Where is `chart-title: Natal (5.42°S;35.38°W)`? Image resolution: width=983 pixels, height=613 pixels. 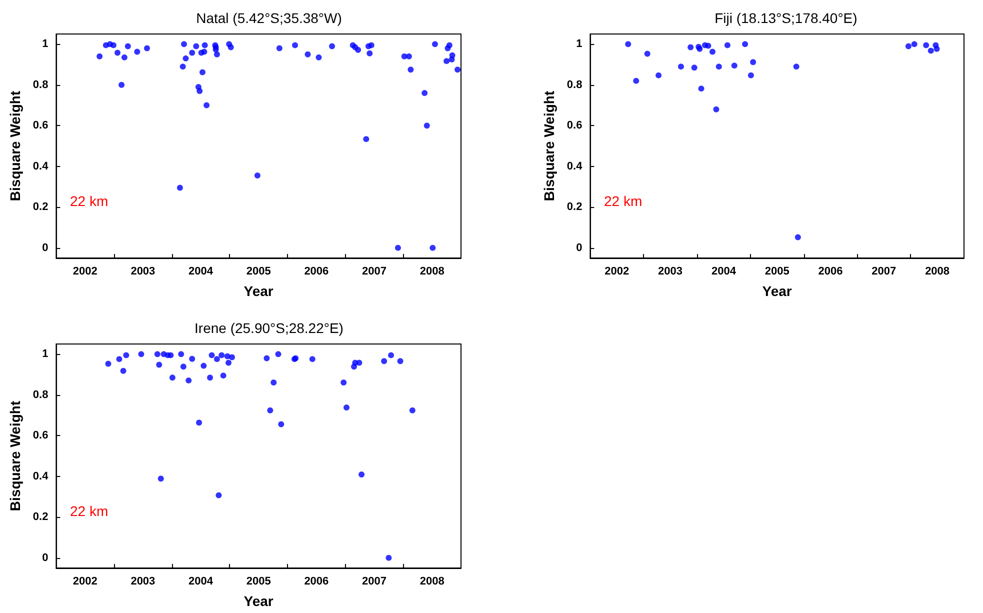 chart-title: Natal (5.42°S;35.38°W) is located at coordinates (269, 18).